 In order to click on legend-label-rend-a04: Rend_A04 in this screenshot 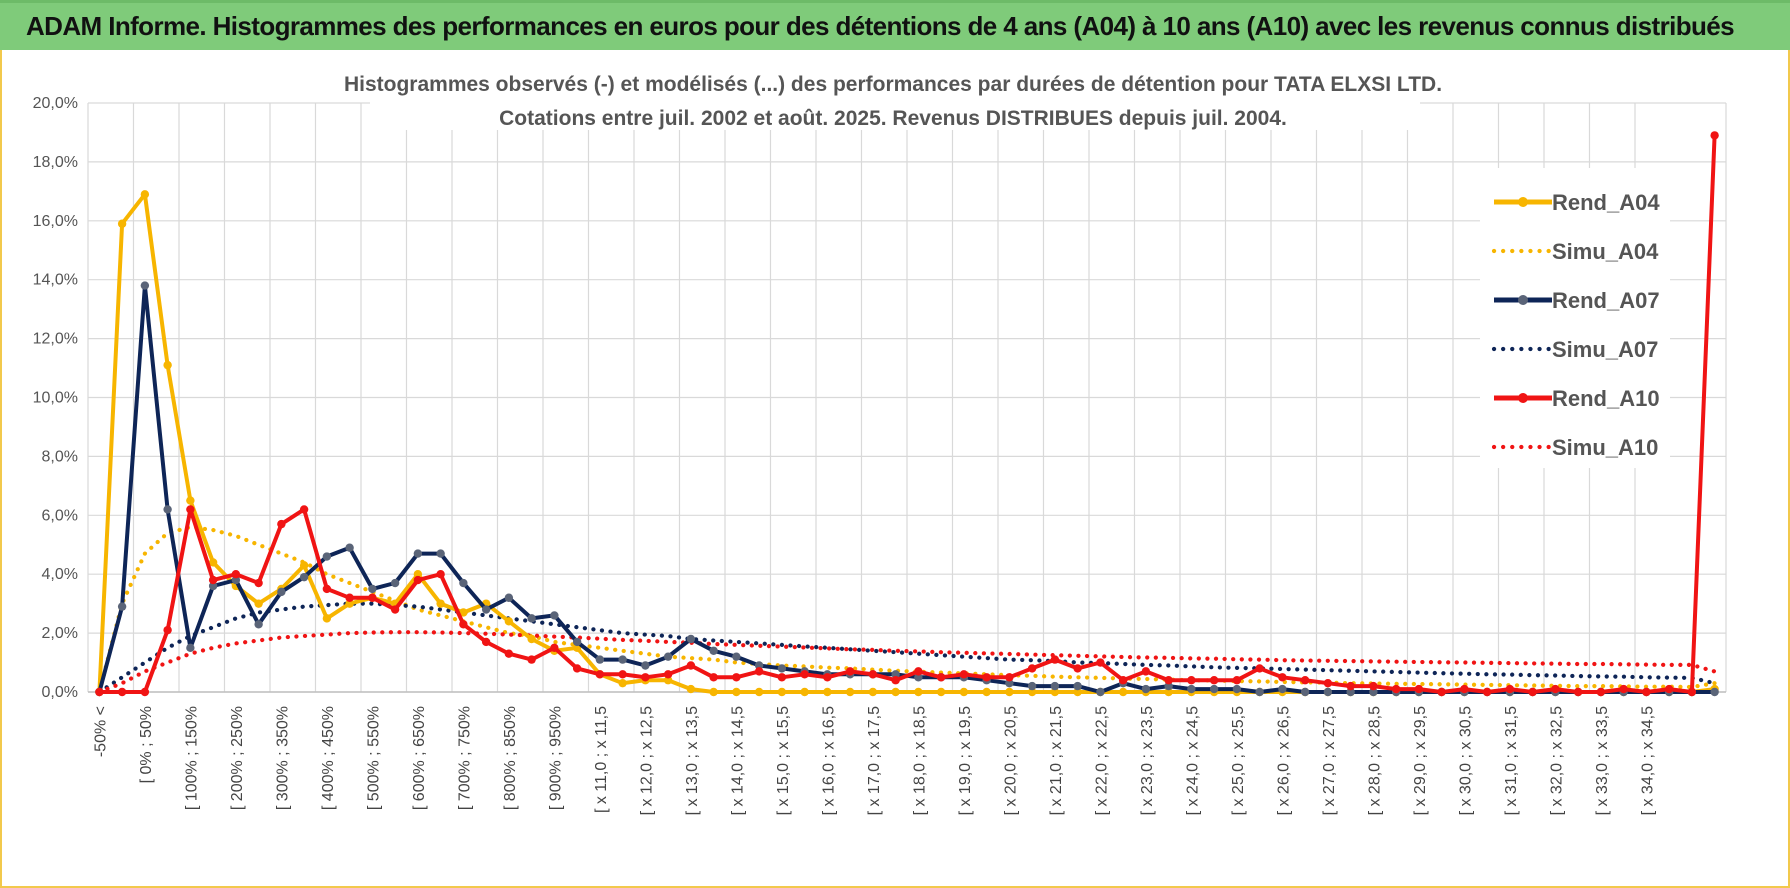, I will do `click(1606, 202)`.